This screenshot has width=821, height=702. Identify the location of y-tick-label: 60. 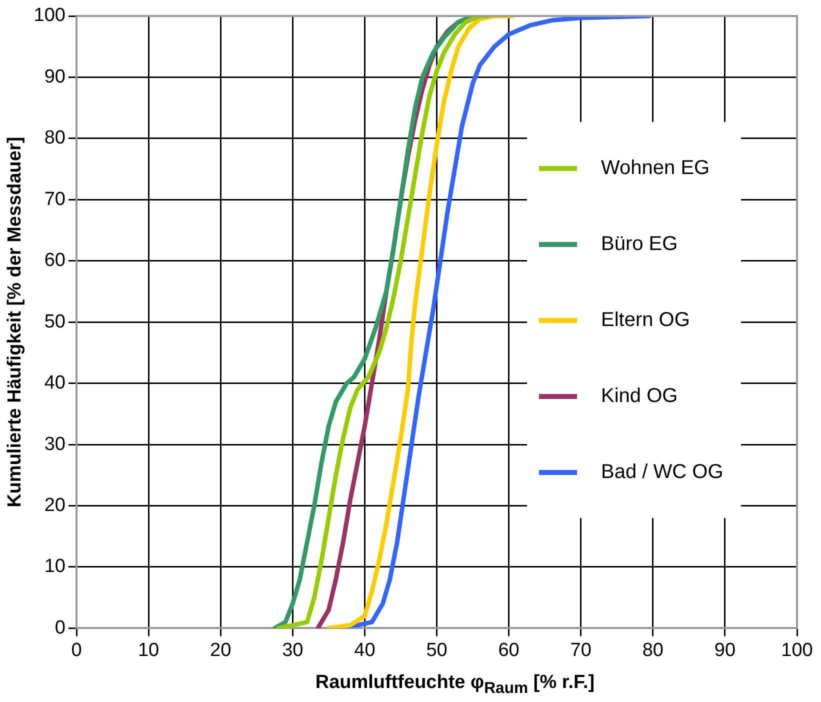
(55, 261).